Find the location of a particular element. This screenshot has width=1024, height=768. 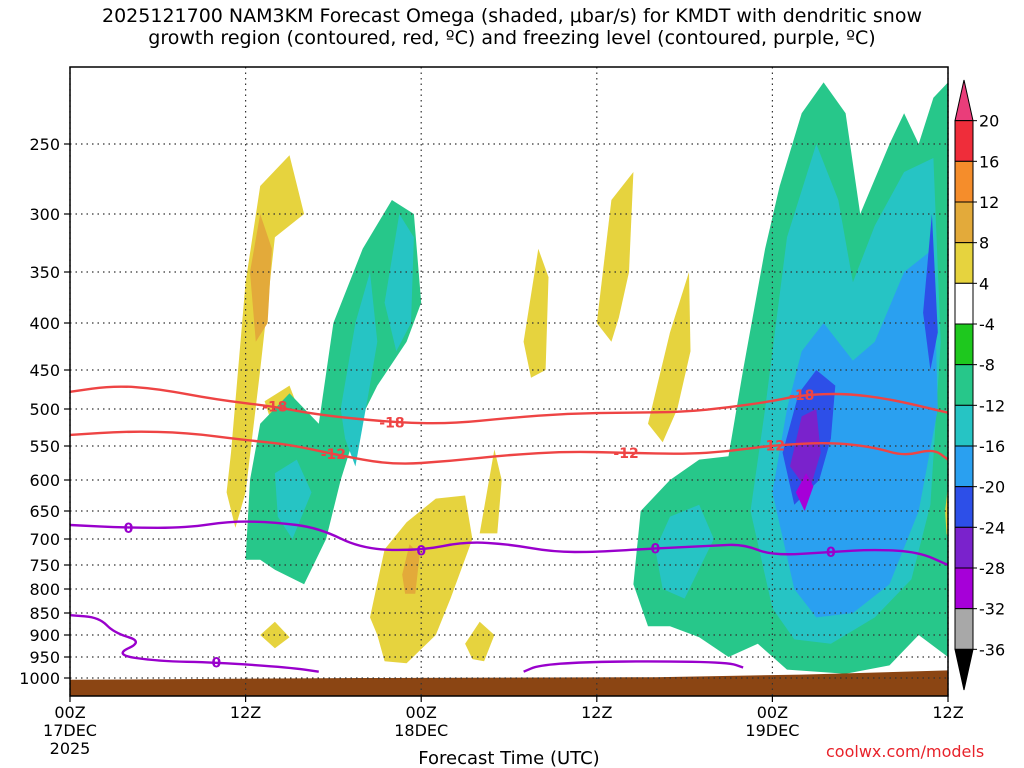

xtick-date-48: 19DEC is located at coordinates (772, 730).